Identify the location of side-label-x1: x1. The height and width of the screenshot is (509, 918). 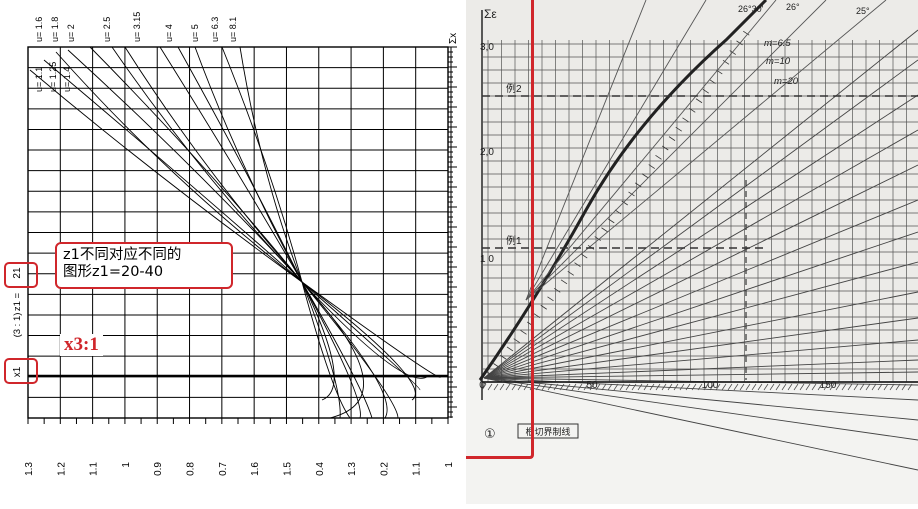
(17, 371).